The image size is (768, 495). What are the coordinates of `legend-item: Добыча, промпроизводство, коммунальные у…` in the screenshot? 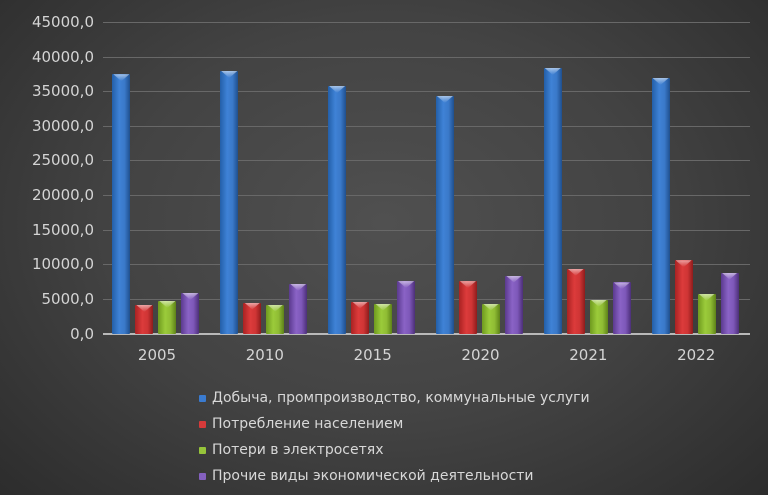 It's located at (394, 398).